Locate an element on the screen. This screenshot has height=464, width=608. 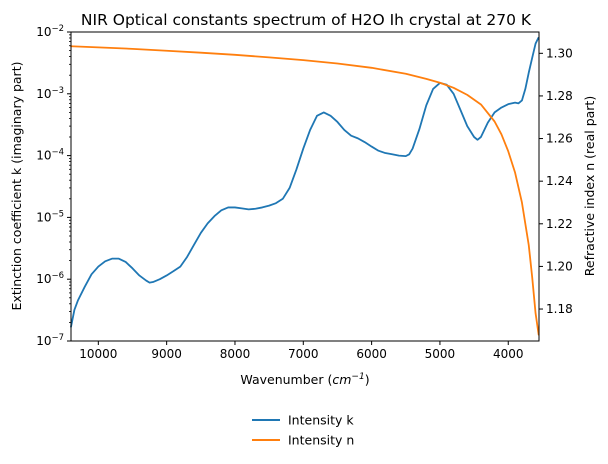
x-axis: 10000 9000 8000 7000 6000 5000 4000 is located at coordinates (301, 351).